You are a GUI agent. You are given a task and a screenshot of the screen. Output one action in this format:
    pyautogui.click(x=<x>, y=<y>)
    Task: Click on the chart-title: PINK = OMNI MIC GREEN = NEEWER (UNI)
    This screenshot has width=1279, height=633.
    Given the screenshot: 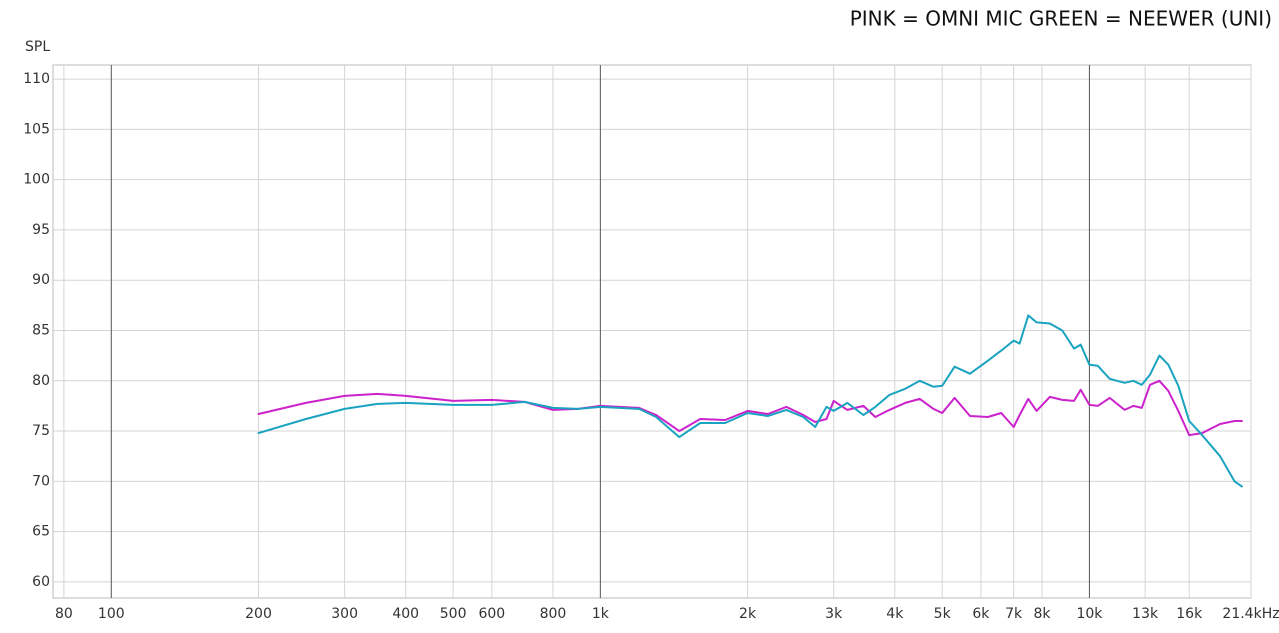 What is the action you would take?
    pyautogui.click(x=1061, y=19)
    